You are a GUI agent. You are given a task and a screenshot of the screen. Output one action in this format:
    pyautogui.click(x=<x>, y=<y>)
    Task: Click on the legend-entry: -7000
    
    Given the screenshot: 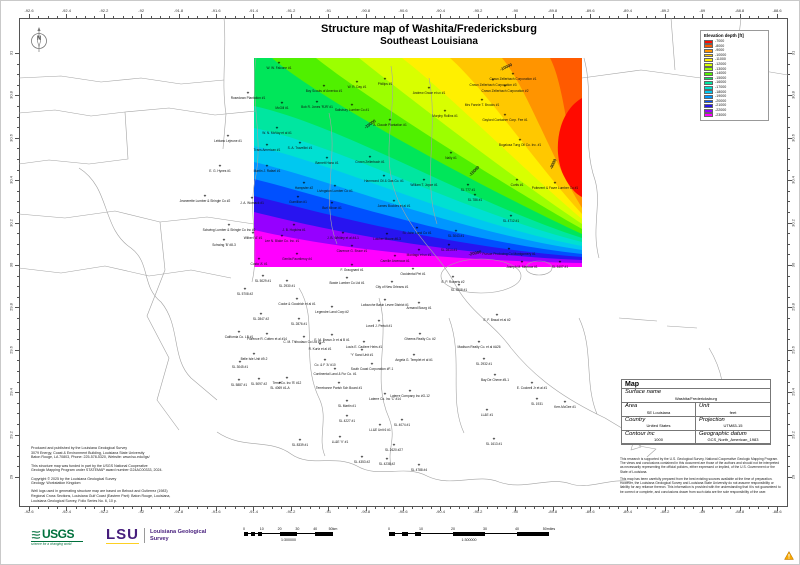 What is the action you would take?
    pyautogui.click(x=734, y=42)
    